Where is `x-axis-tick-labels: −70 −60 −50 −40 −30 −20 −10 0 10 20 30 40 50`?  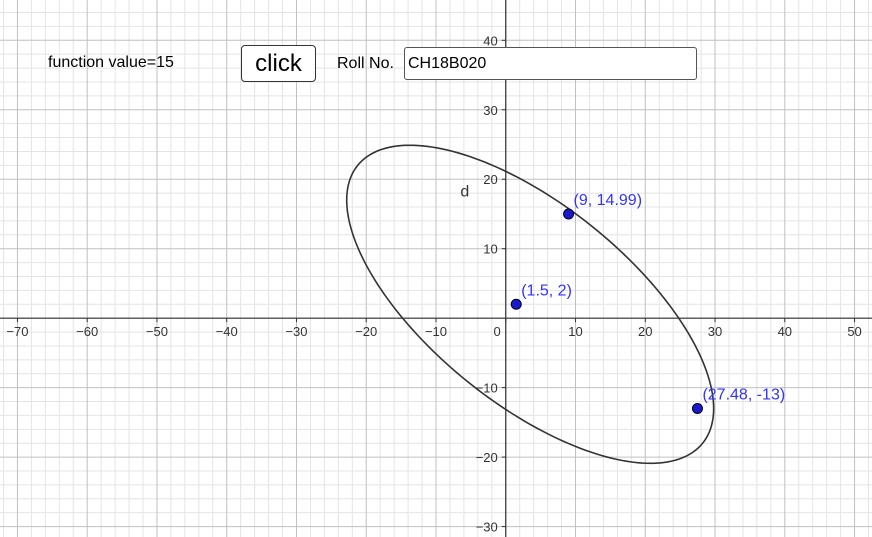 x-axis-tick-labels: −70 −60 −50 −40 −30 −20 −10 0 10 20 30 40 50 is located at coordinates (434, 328).